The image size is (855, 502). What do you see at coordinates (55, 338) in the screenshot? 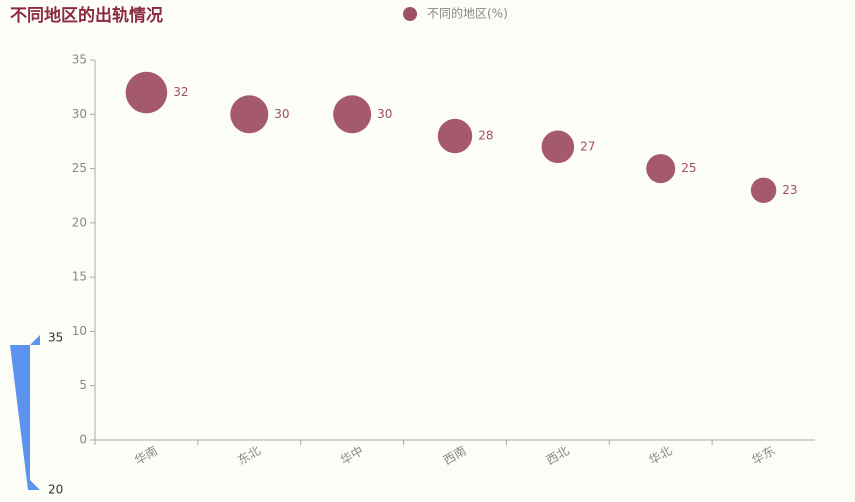
I see `visual-map-max-label: 35` at bounding box center [55, 338].